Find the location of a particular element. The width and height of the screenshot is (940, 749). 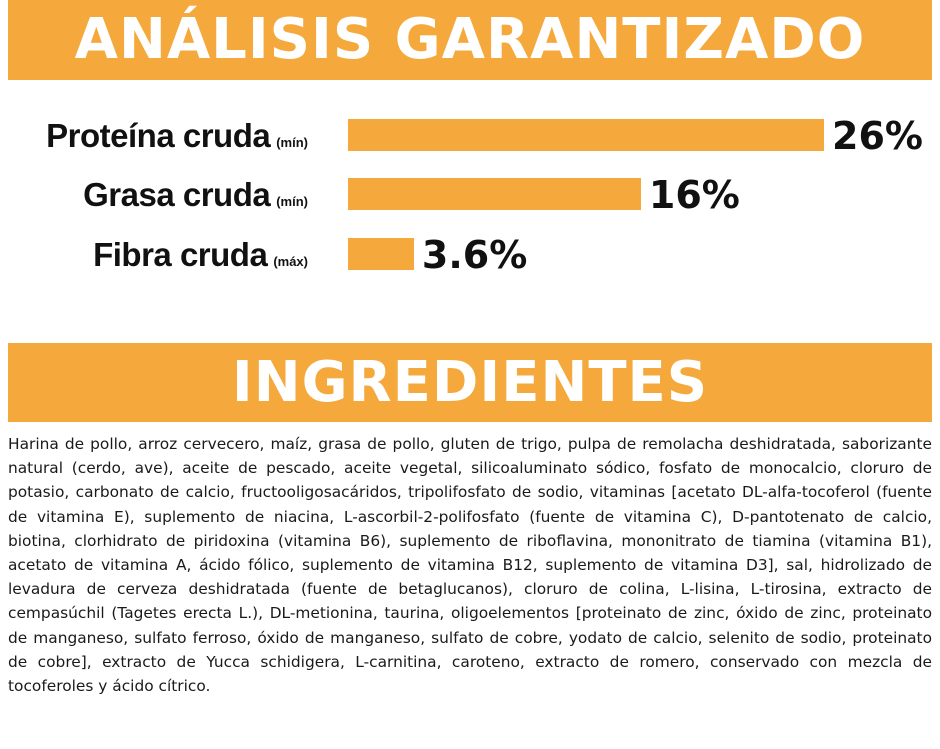

analysis-banner: ANÁLISIS GARANTIZADO is located at coordinates (470, 40).